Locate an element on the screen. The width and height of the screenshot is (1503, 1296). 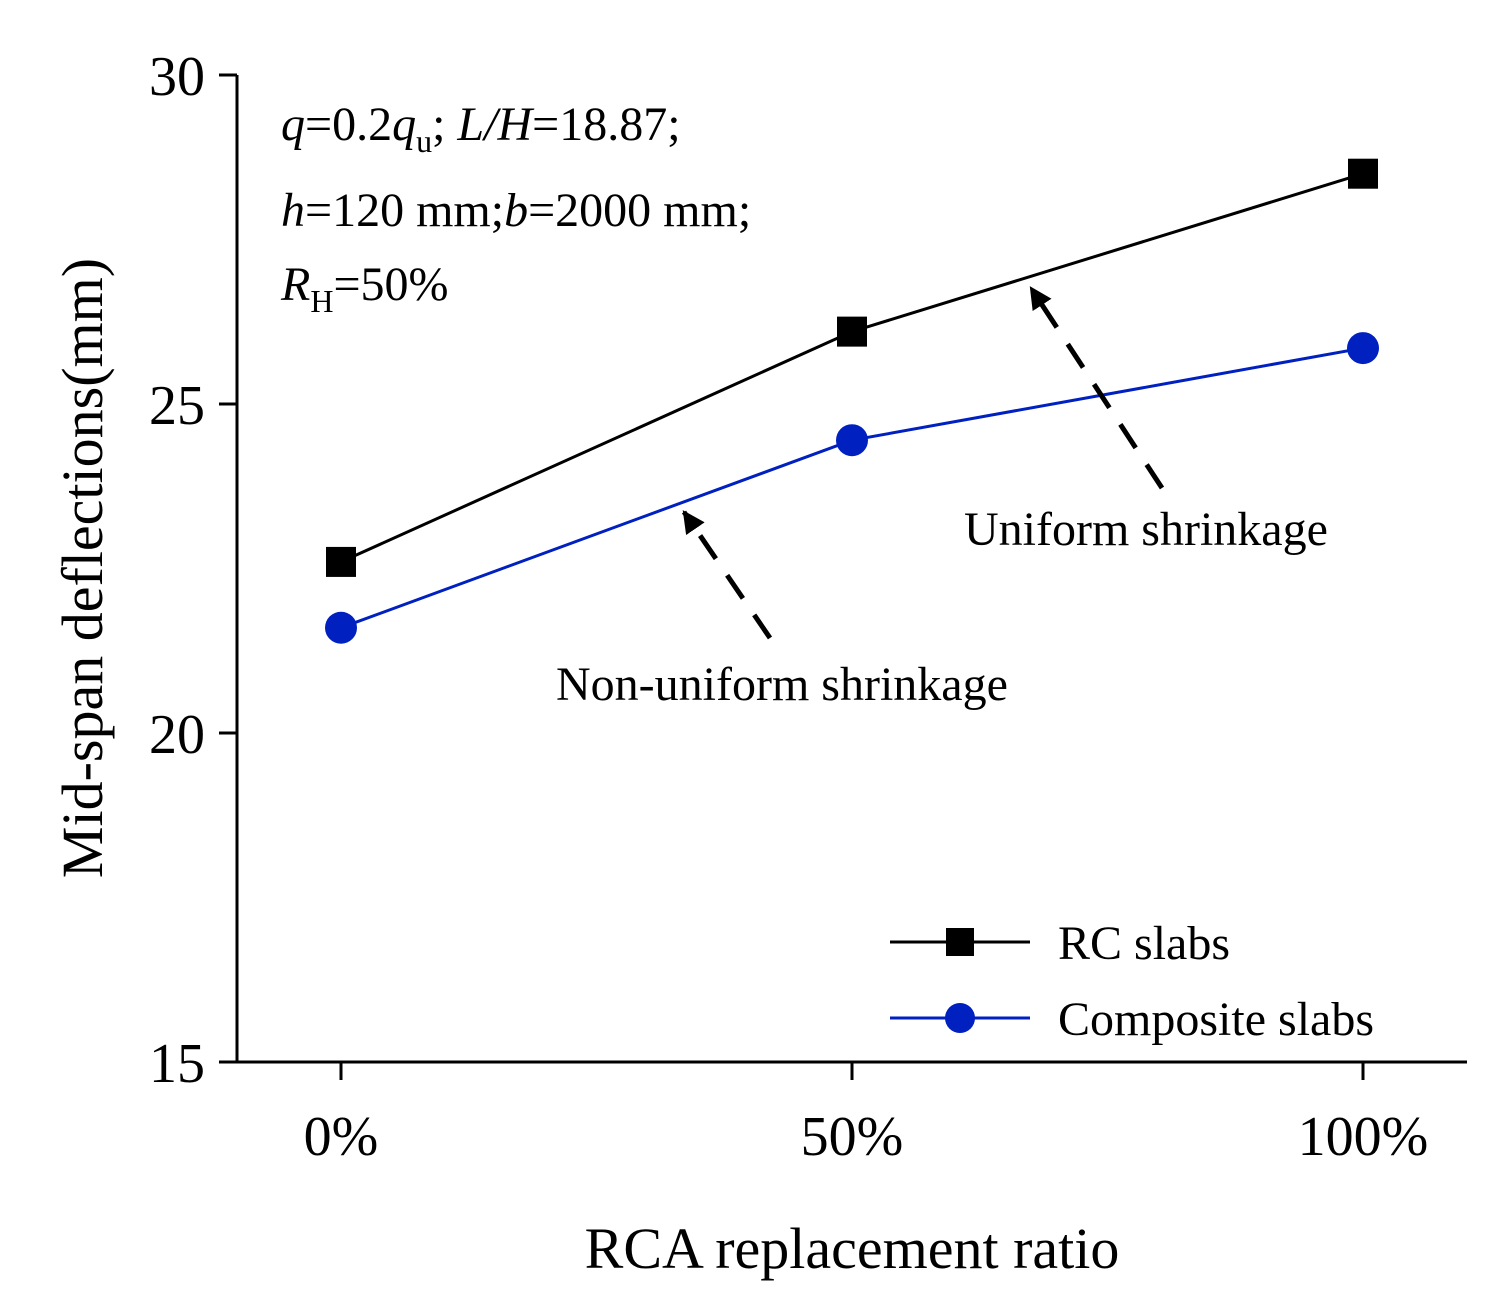
uniform-shrinkage-label: Uniform shrinkage is located at coordinates (1146, 529).